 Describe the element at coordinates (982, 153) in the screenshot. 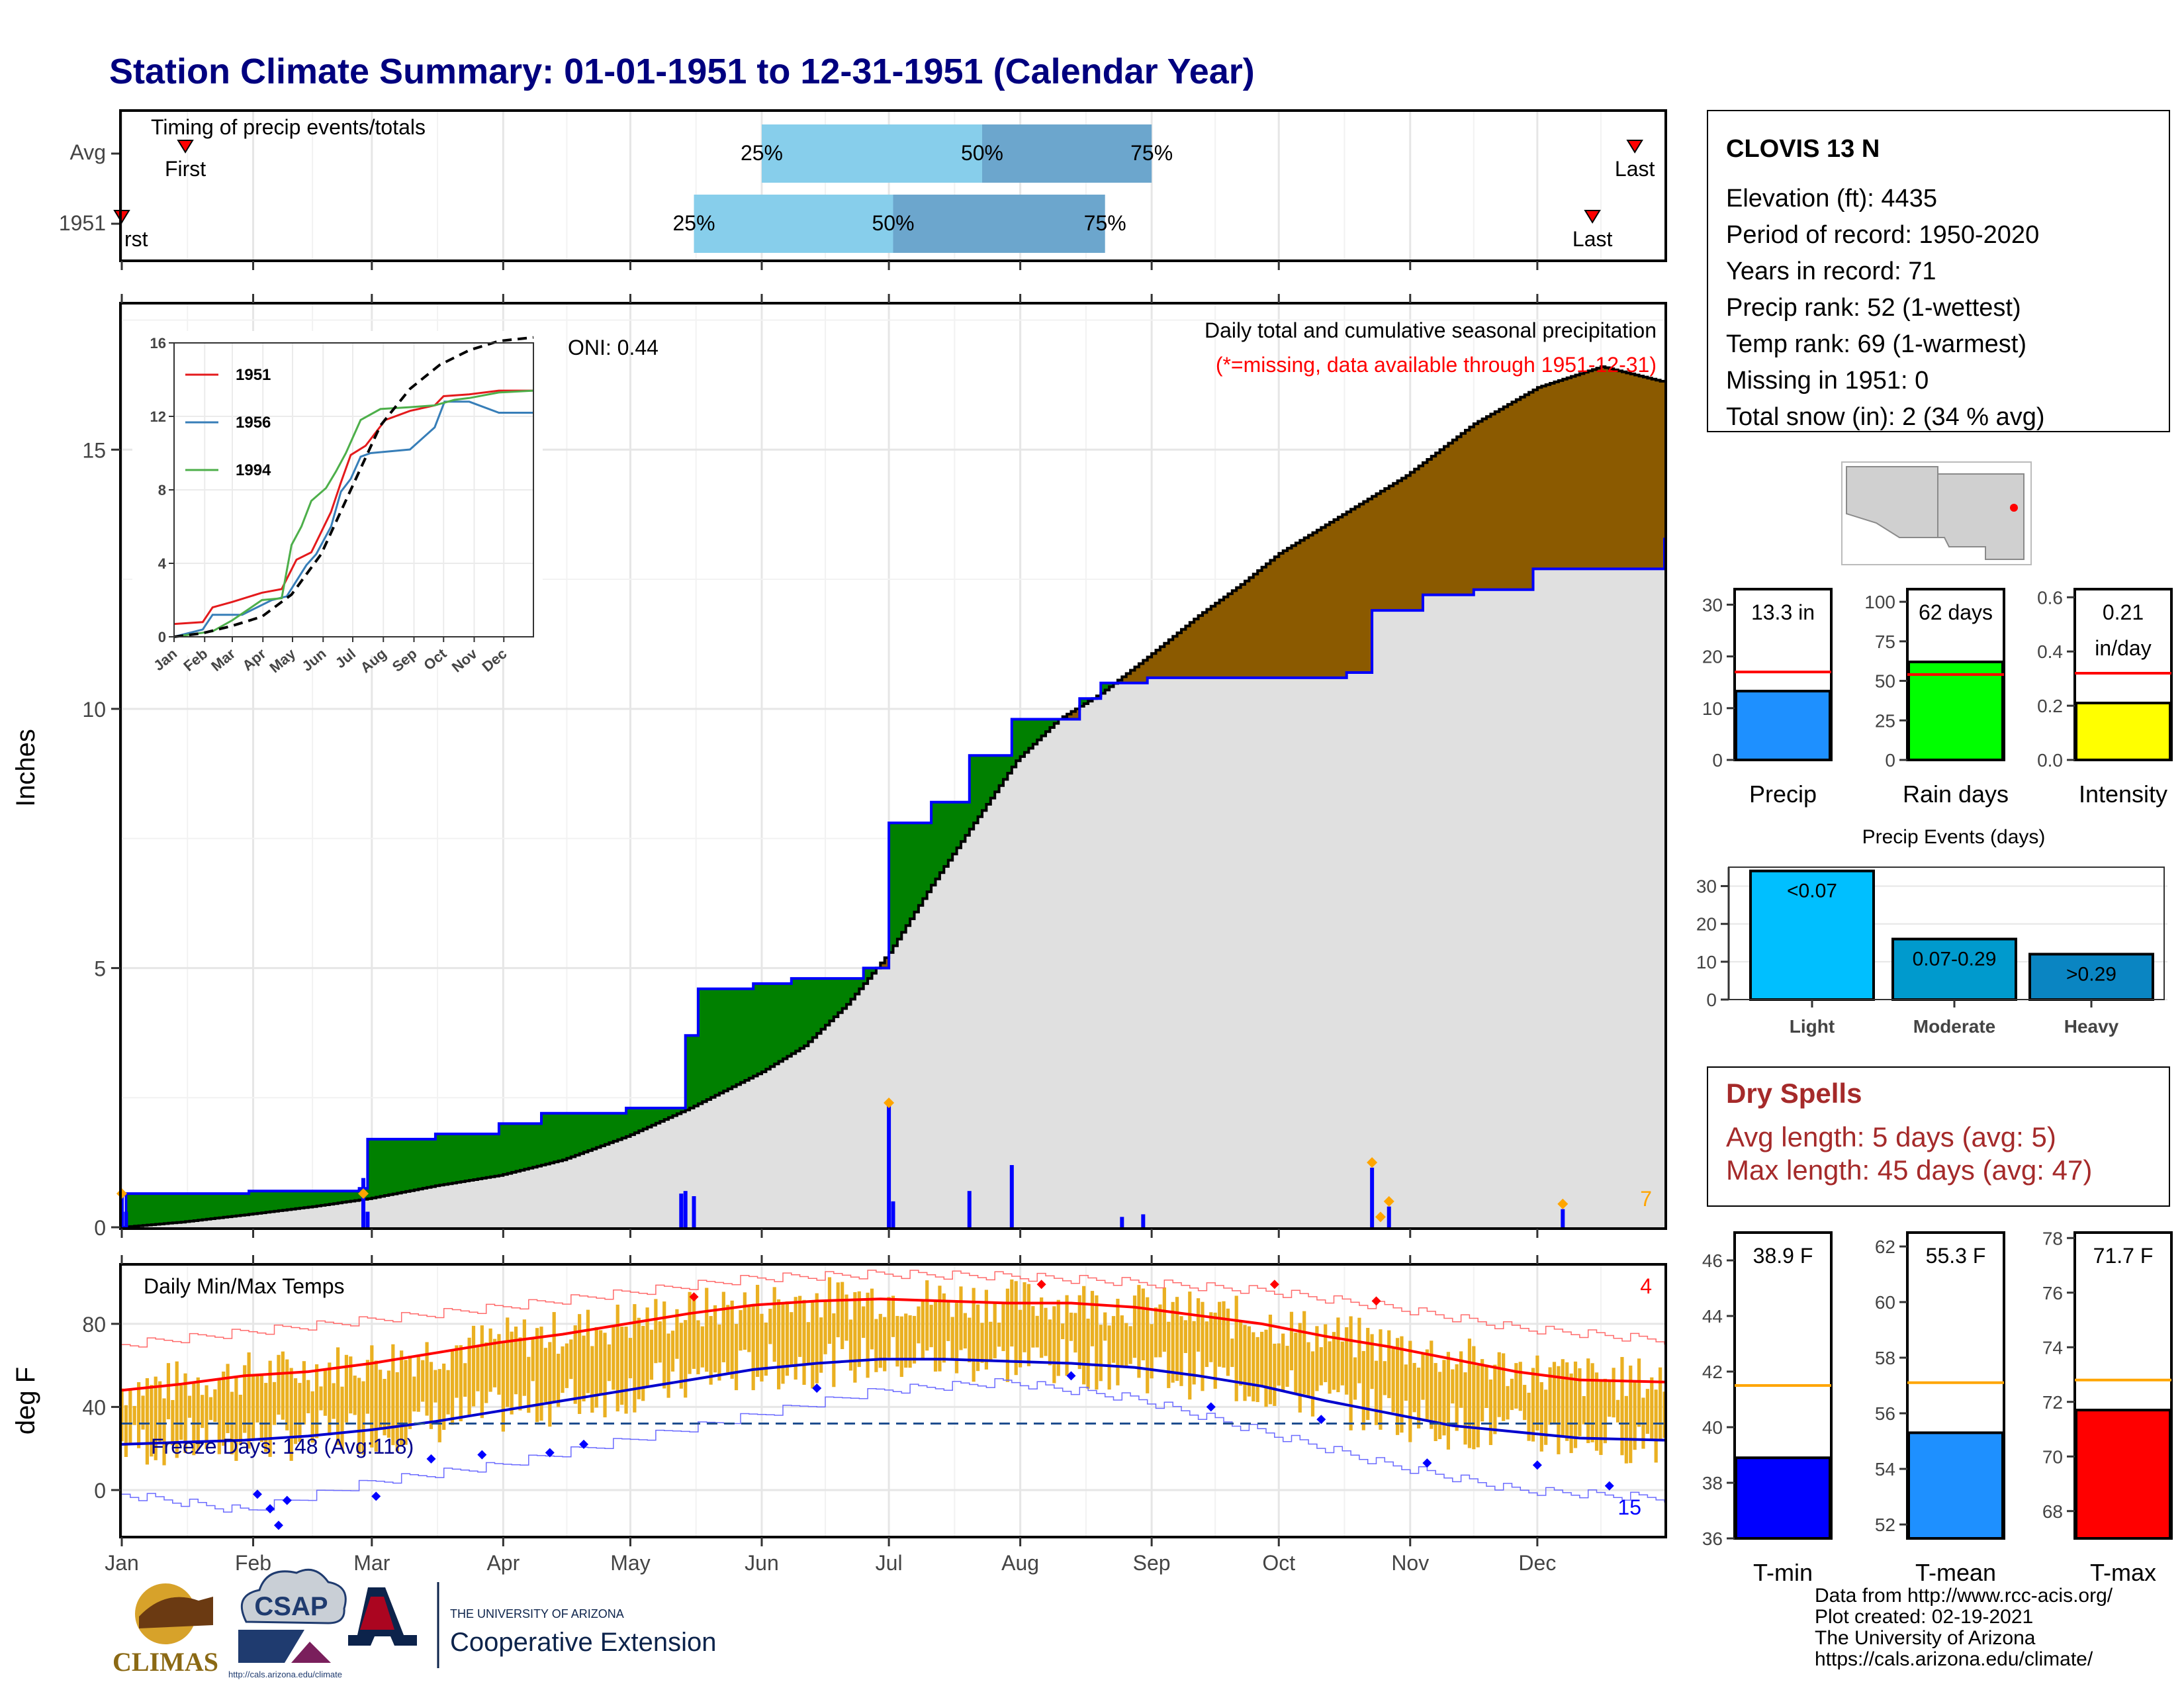

I see `timing-quartile-label: 50%` at that location.